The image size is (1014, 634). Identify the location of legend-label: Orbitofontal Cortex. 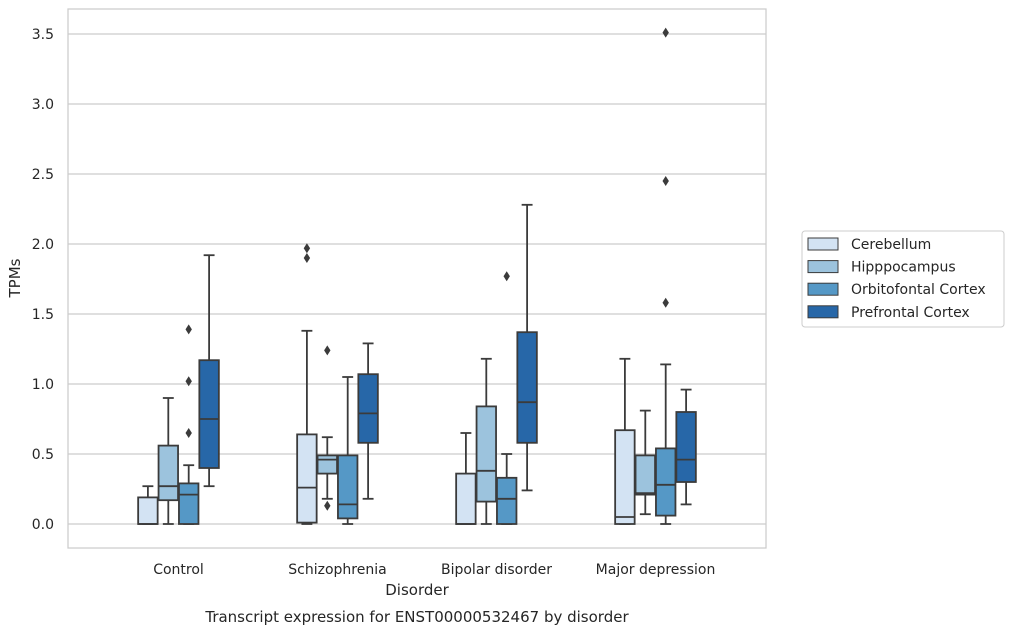
(918, 290).